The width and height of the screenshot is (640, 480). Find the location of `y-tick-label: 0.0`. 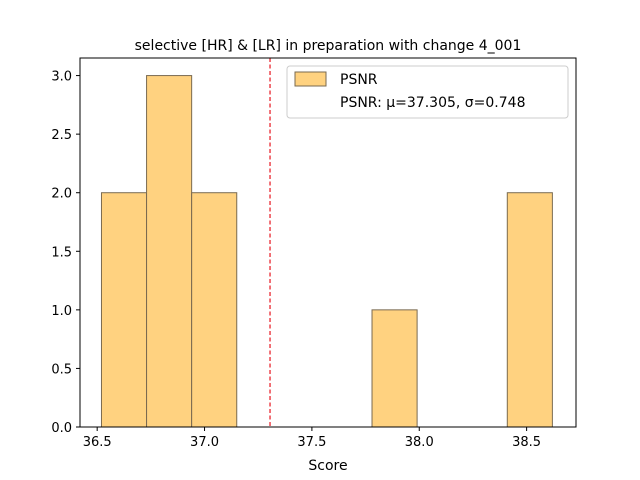

y-tick-label: 0.0 is located at coordinates (61, 428).